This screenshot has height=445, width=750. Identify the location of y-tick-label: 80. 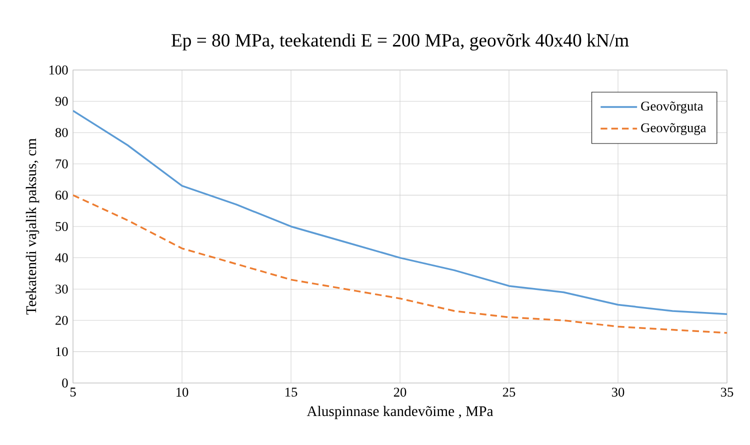
(61, 133).